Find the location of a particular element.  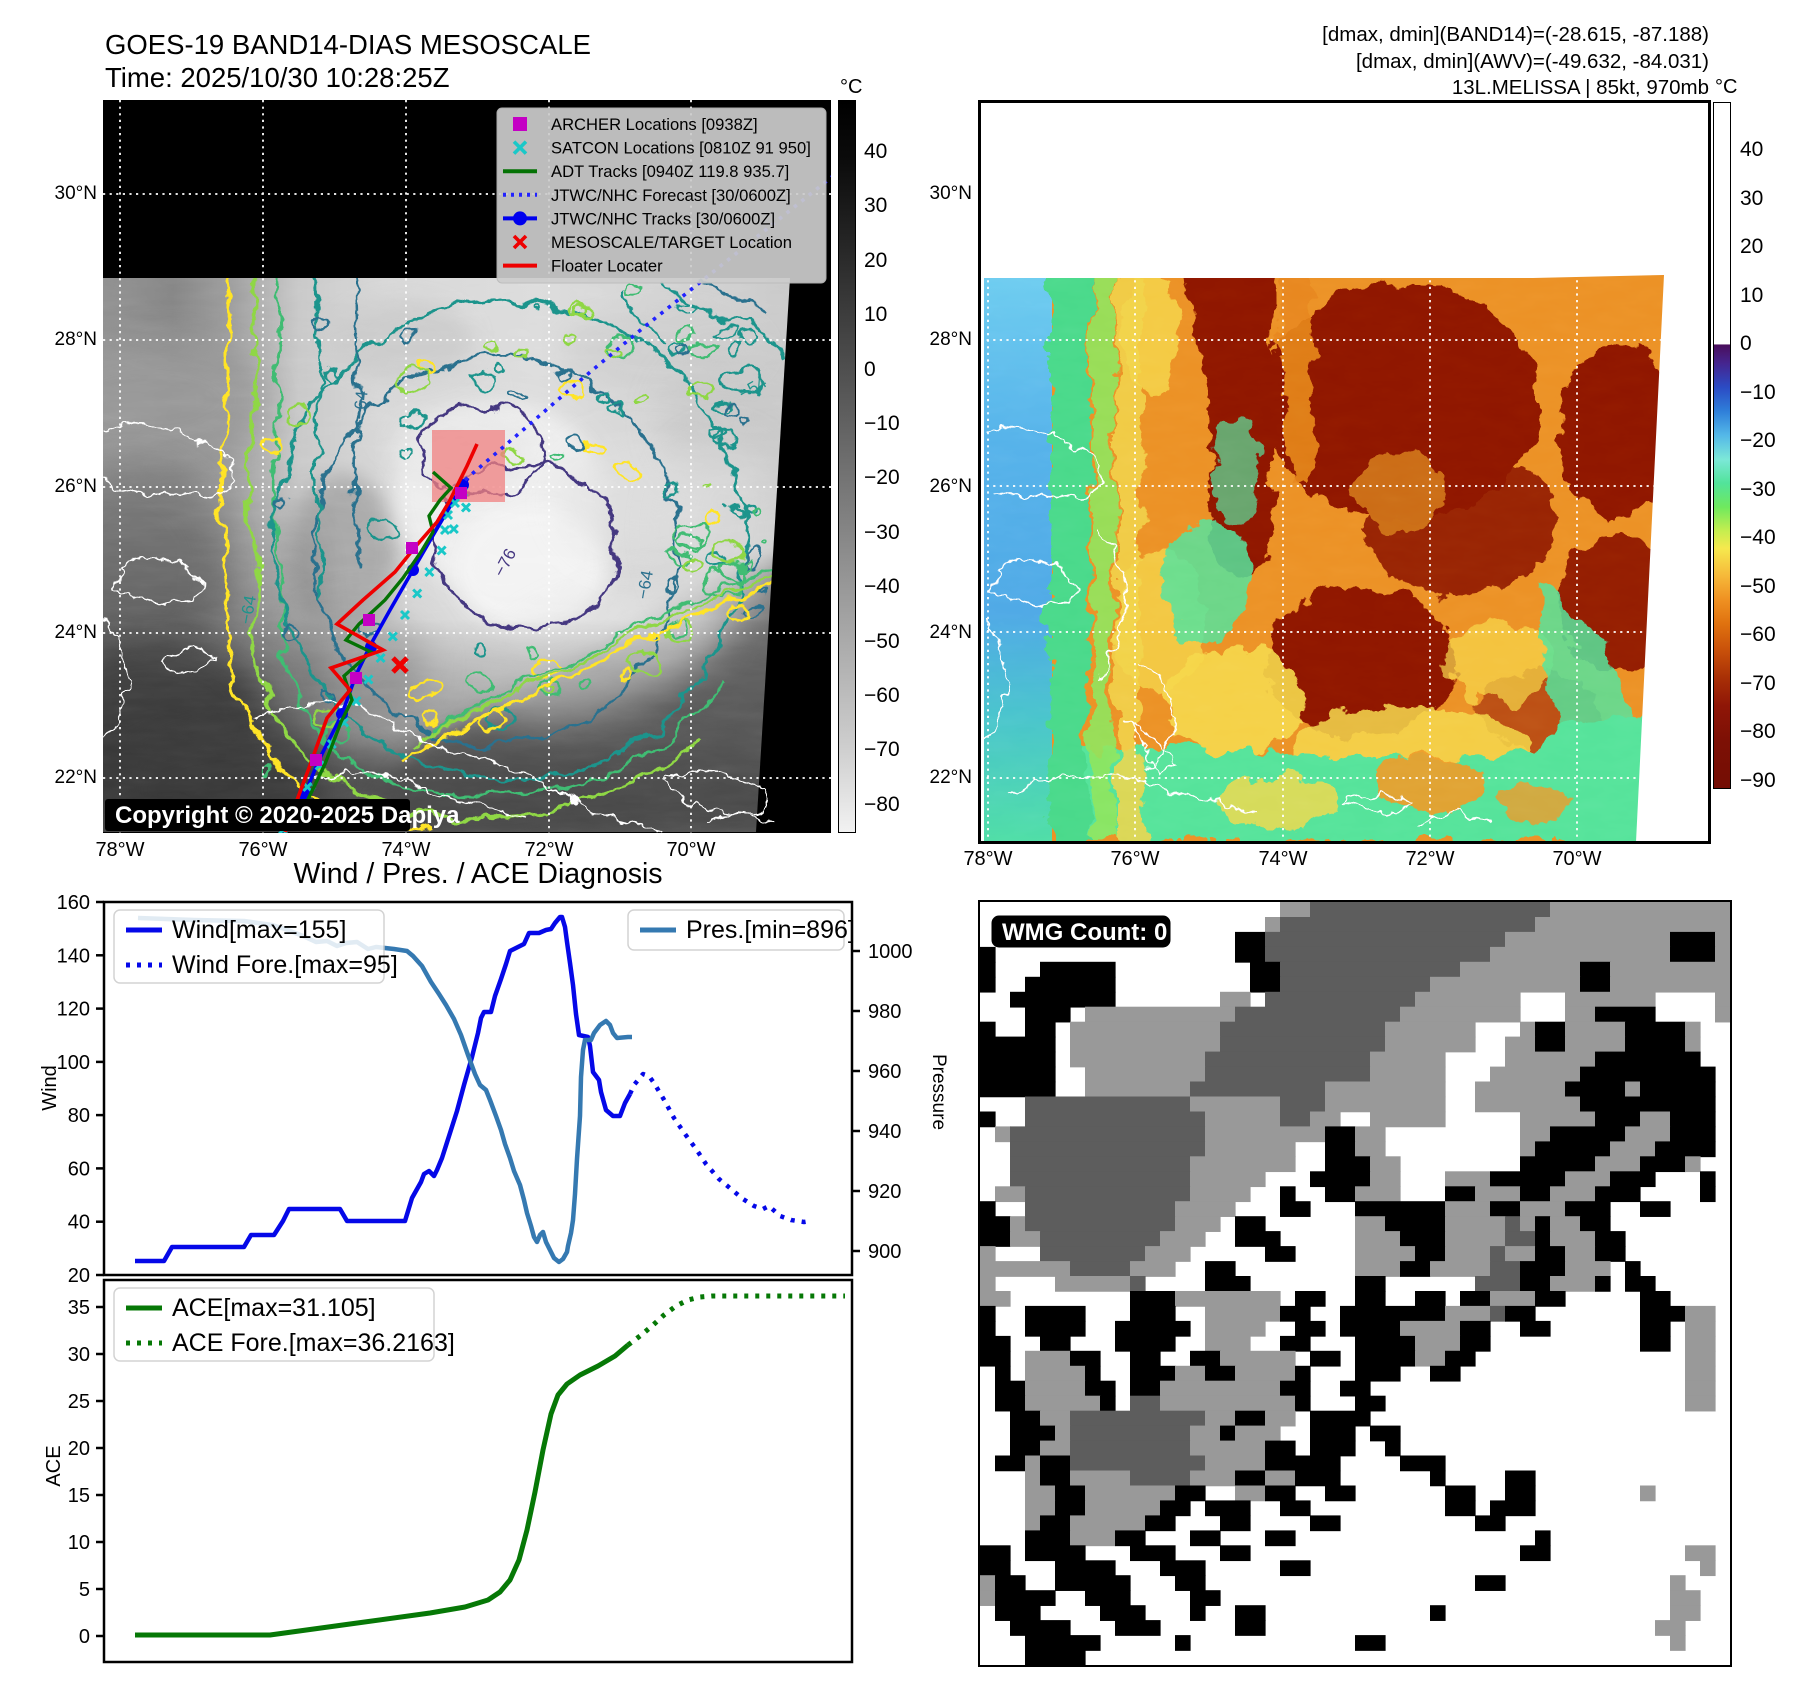

svg-text: ARCHER Locations [0938Z] is located at coordinates (654, 124).